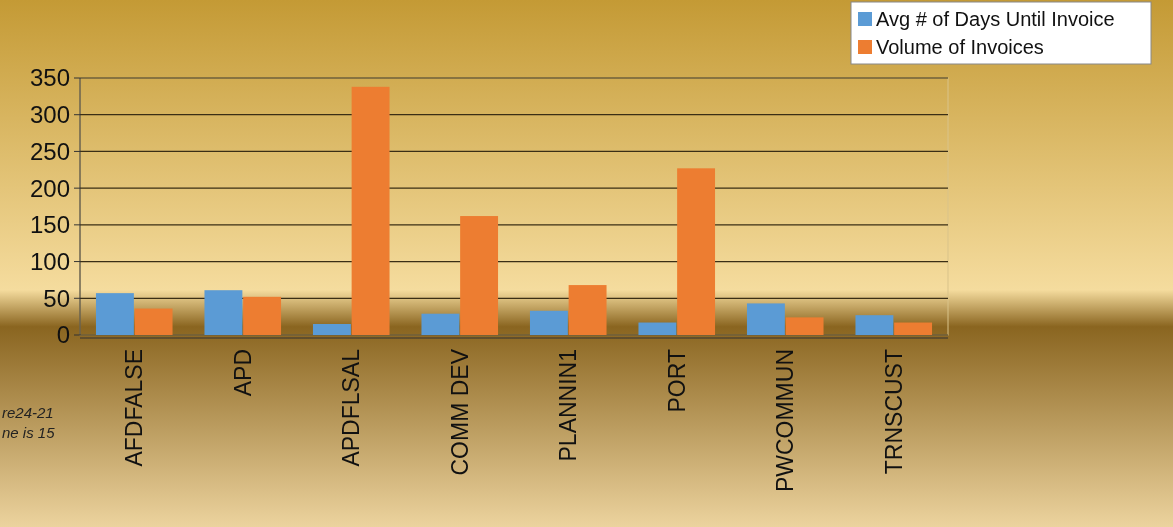  What do you see at coordinates (49, 261) in the screenshot?
I see `y-tick-label: 100` at bounding box center [49, 261].